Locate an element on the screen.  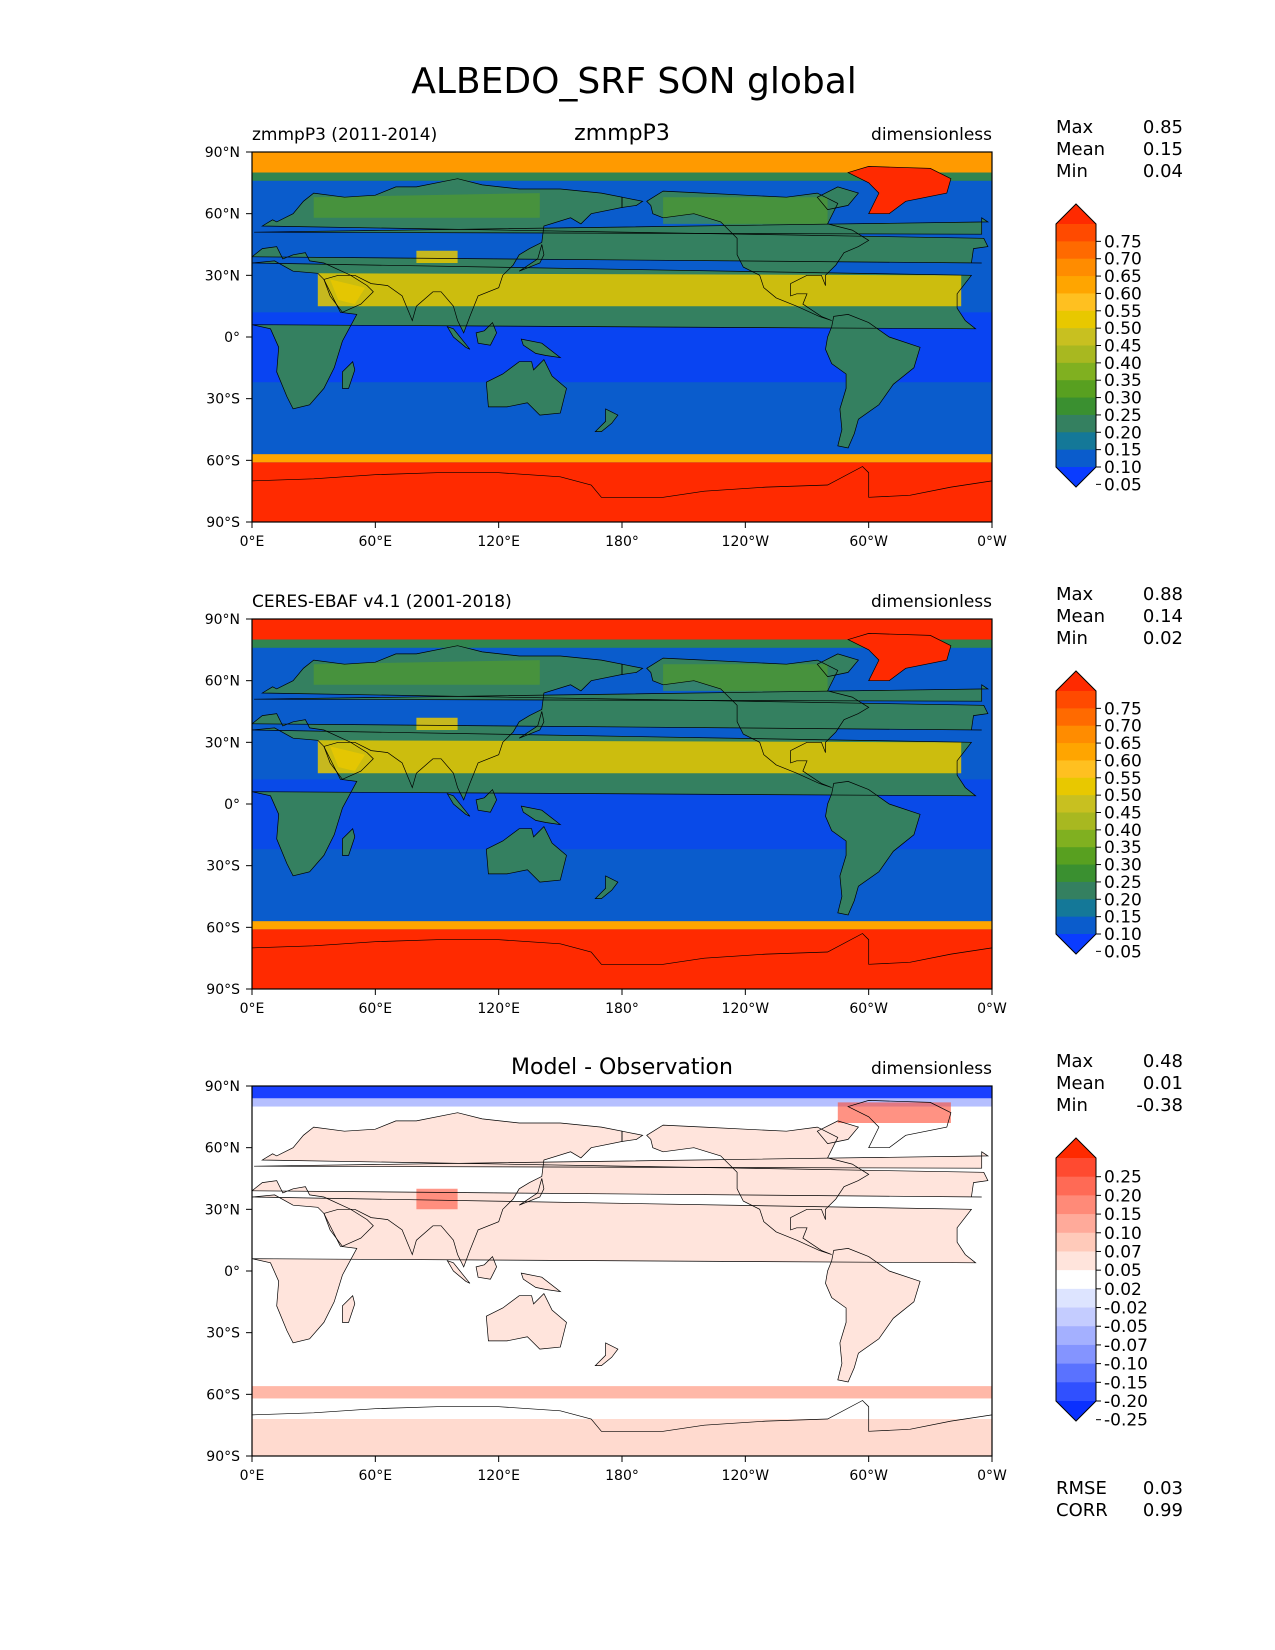
land-newguinea is located at coordinates (541, 815).